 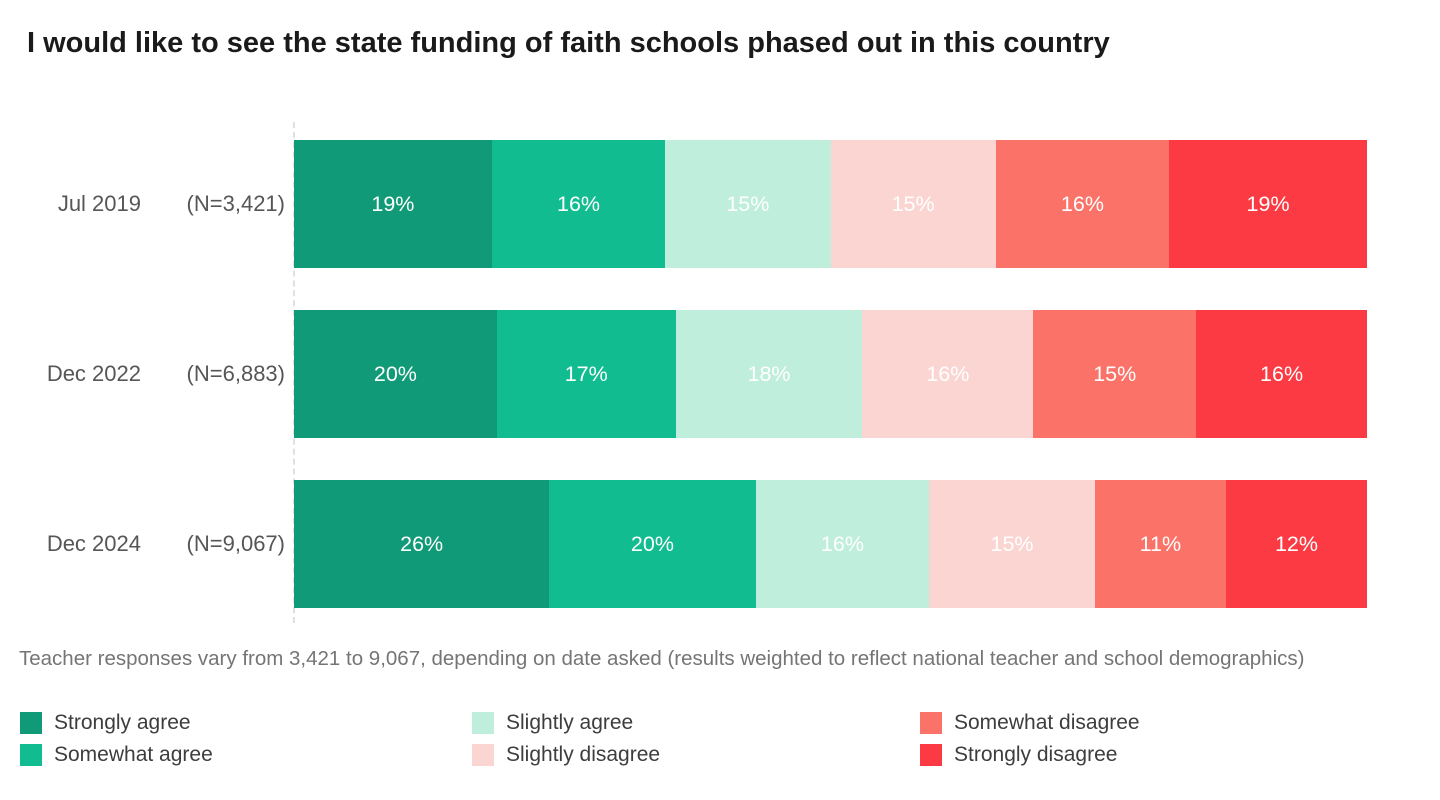 I want to click on bar-segment: 17%, so click(x=586, y=374).